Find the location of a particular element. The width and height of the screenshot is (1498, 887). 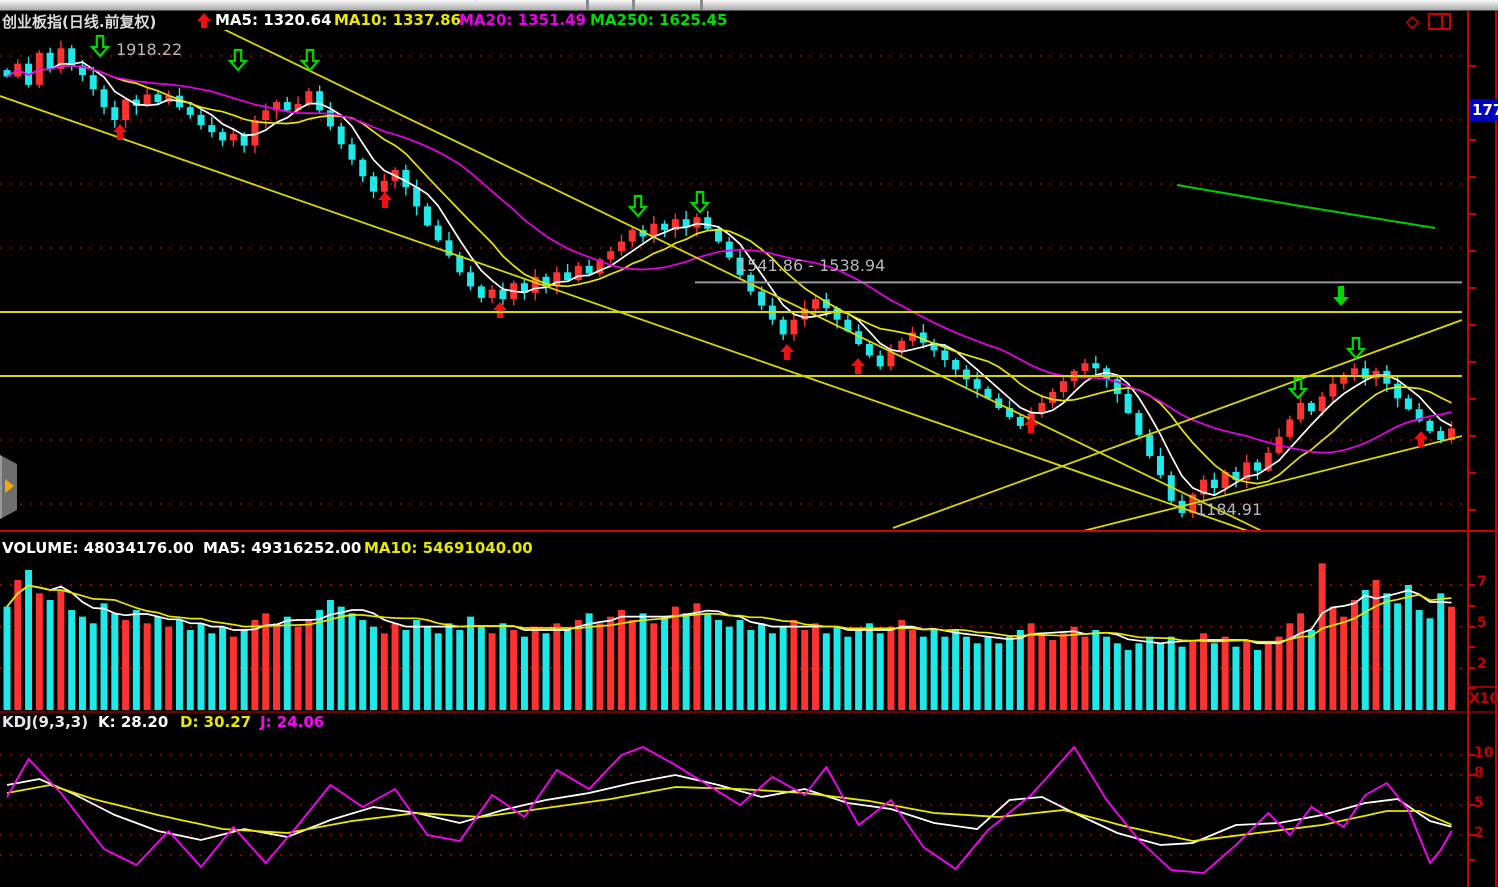

kdj-title: KDJ(9,3,3) is located at coordinates (45, 722).